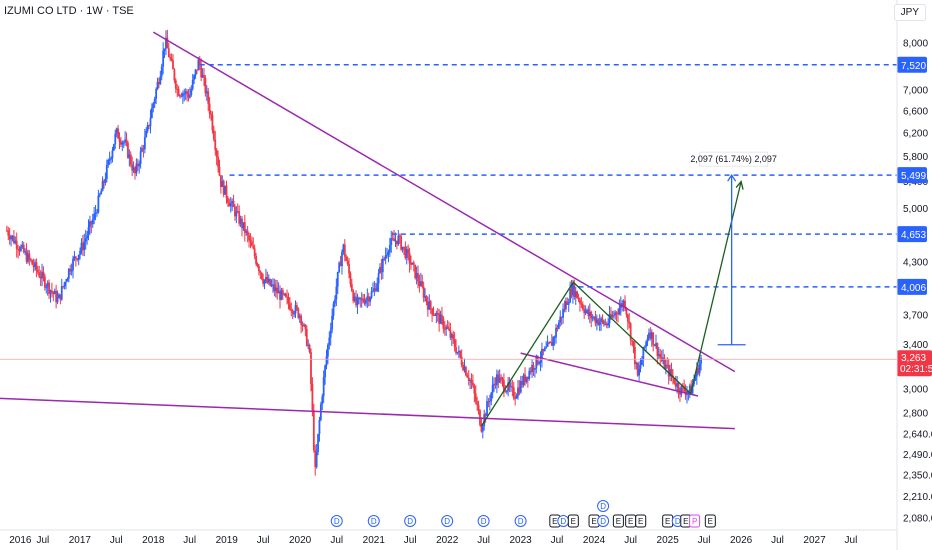 This screenshot has width=932, height=550. Describe the element at coordinates (447, 540) in the screenshot. I see `x-tick-label: 2022` at that location.